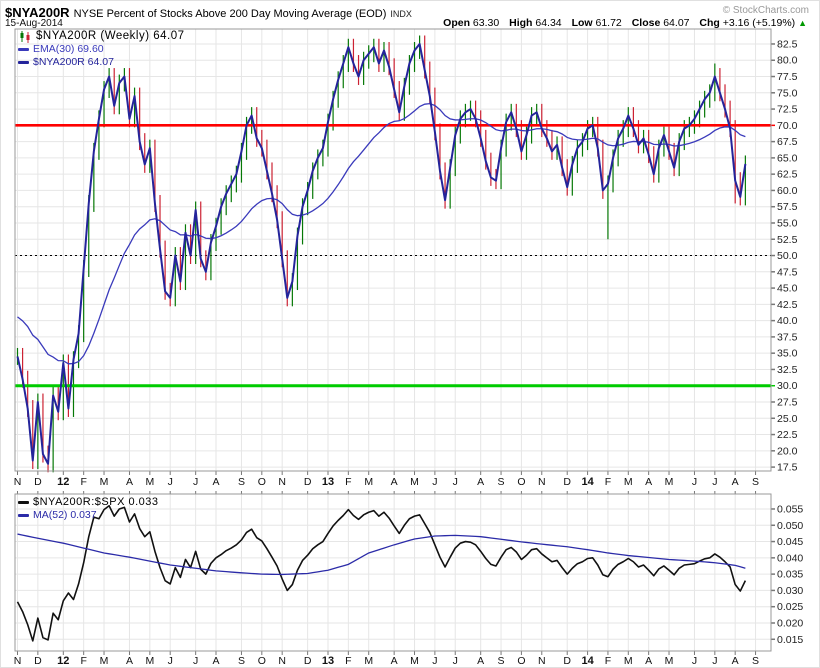 The image size is (820, 668). Describe the element at coordinates (521, 23) in the screenshot. I see `high-label: High` at that location.